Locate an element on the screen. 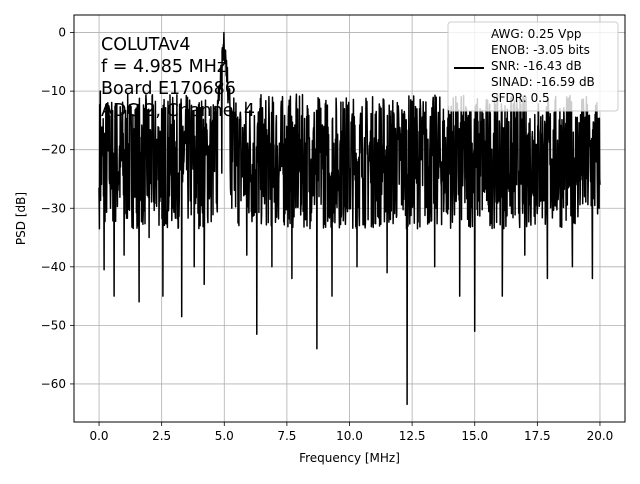 The width and height of the screenshot is (640, 484). y-tick-label: −30 is located at coordinates (53, 208).